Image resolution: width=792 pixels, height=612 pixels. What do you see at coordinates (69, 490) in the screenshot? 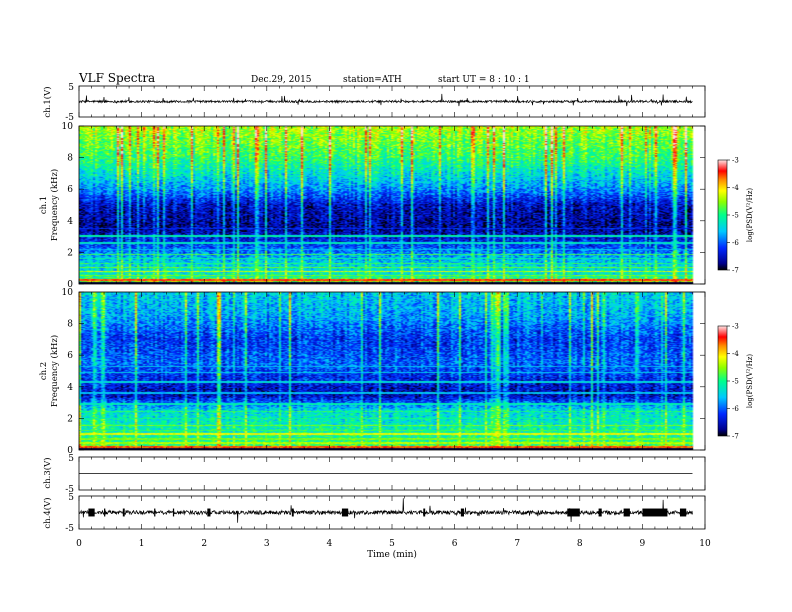
I see `ch3-voltage-ytick-bottom: -5` at bounding box center [69, 490].